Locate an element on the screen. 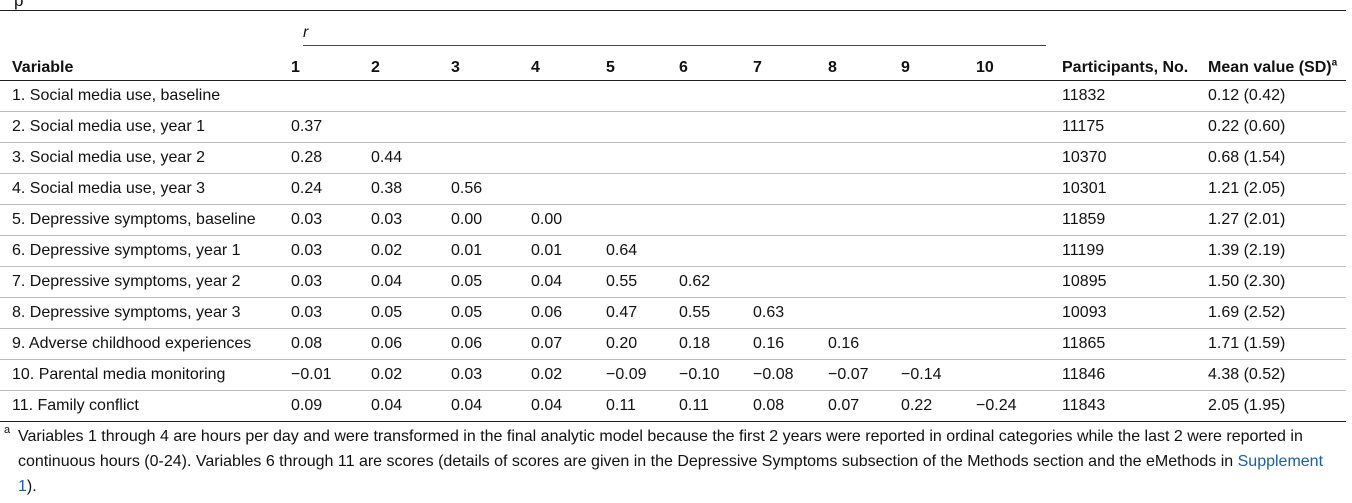  r-cell-8: −0.07 is located at coordinates (848, 374).